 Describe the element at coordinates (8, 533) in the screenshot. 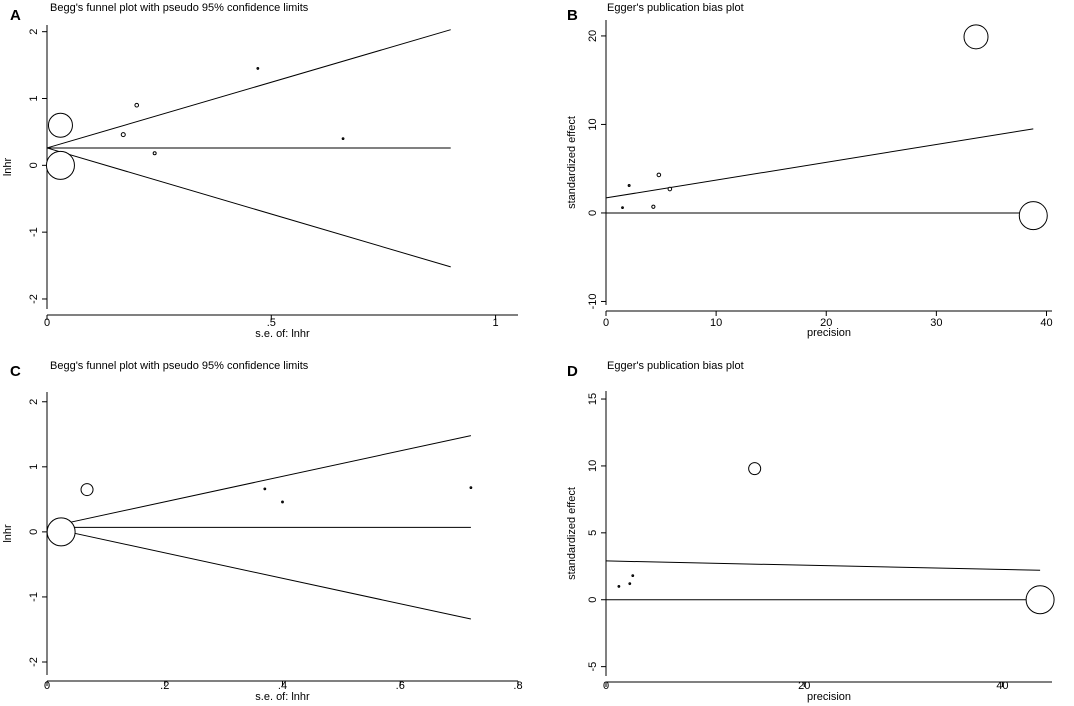

I see `y-axis-label-c: lnhr` at that location.